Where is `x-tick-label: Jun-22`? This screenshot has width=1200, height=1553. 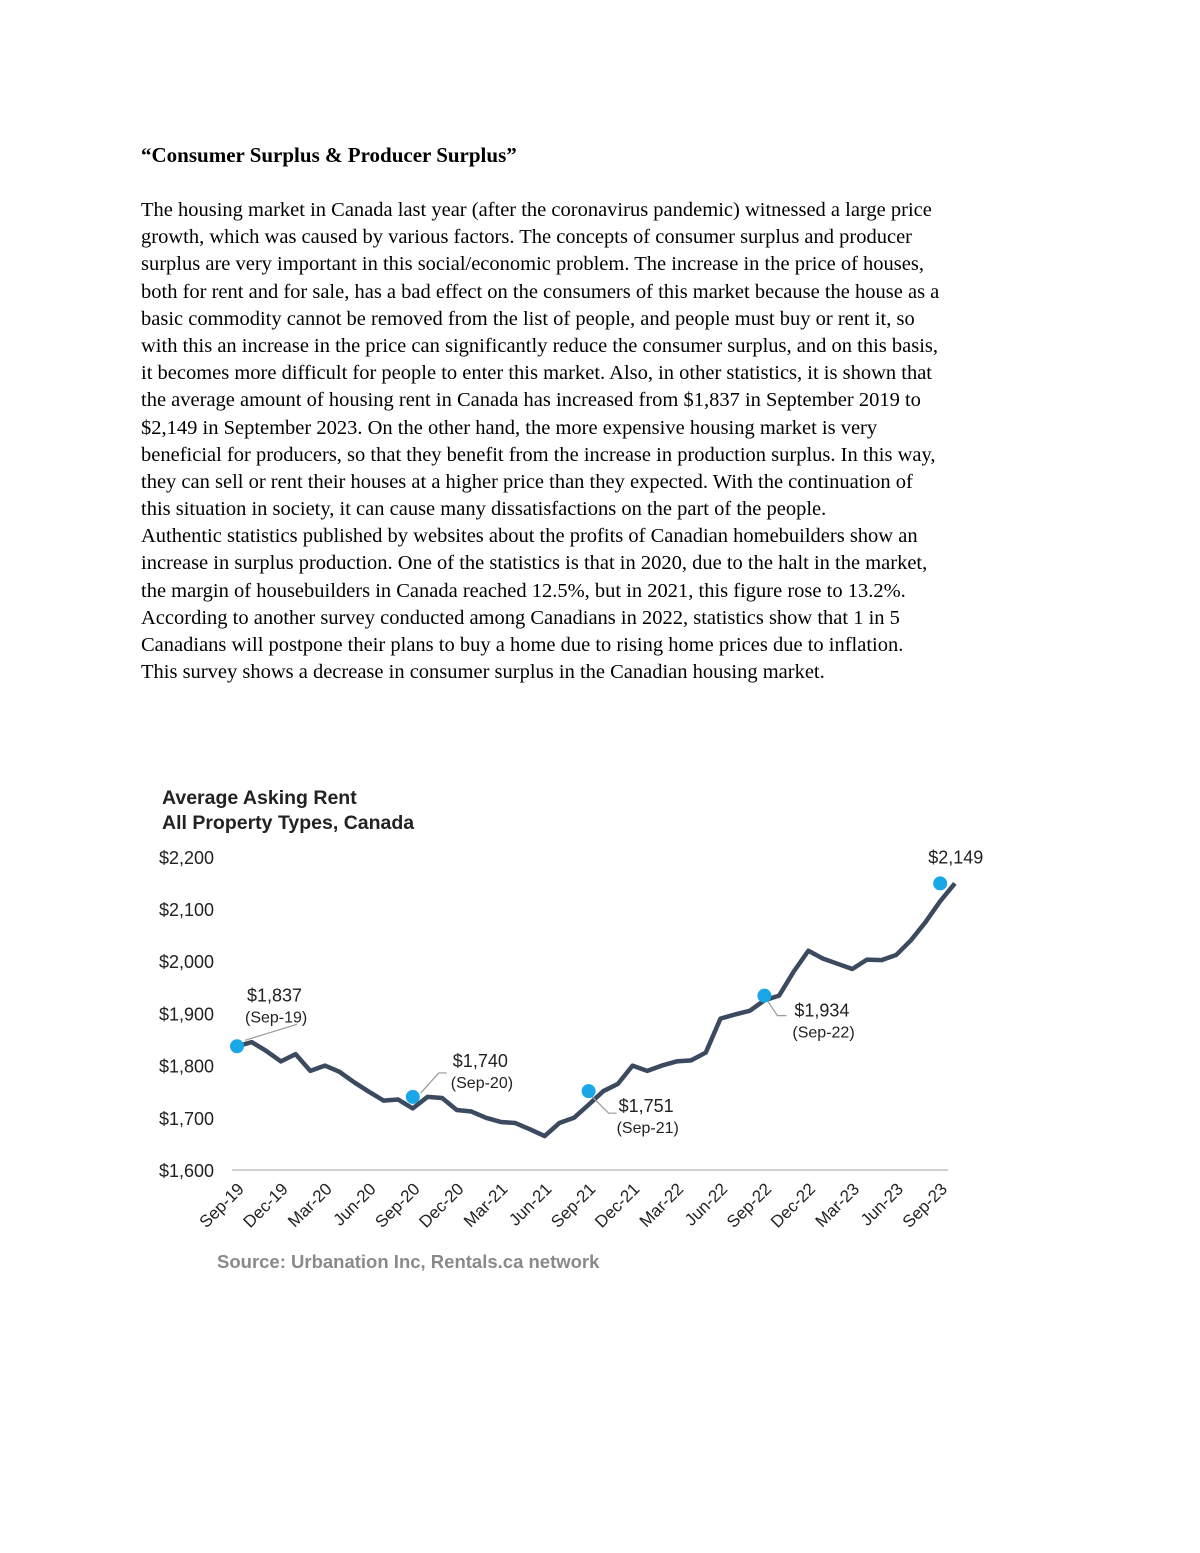 x-tick-label: Jun-22 is located at coordinates (706, 1204).